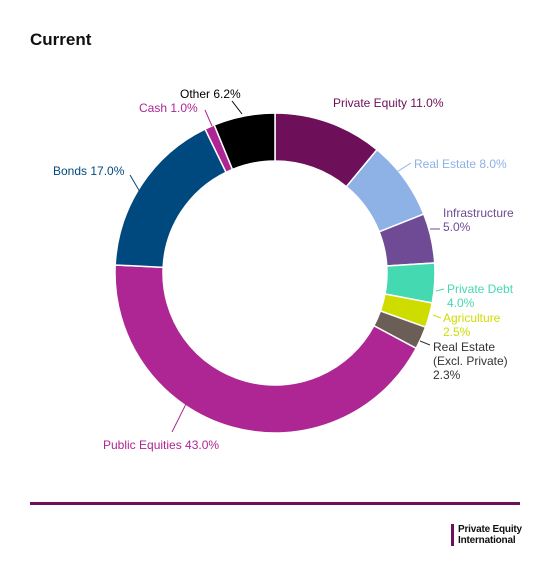 The width and height of the screenshot is (550, 567). Describe the element at coordinates (171, 198) in the screenshot. I see `slice-bonds` at that location.